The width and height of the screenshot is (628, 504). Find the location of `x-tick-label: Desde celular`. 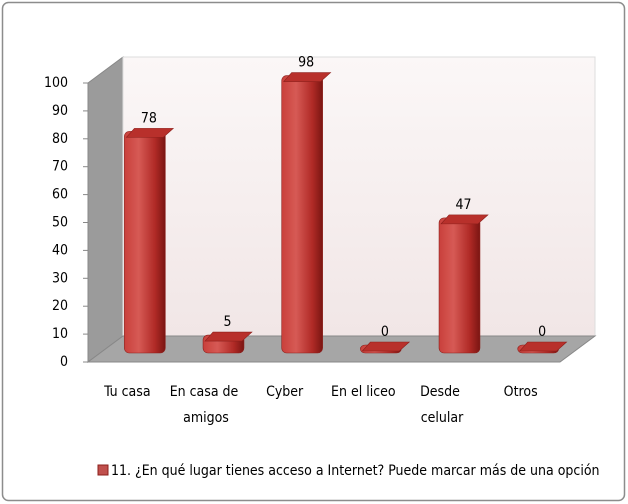

x-tick-label: Desde celular is located at coordinates (442, 405).